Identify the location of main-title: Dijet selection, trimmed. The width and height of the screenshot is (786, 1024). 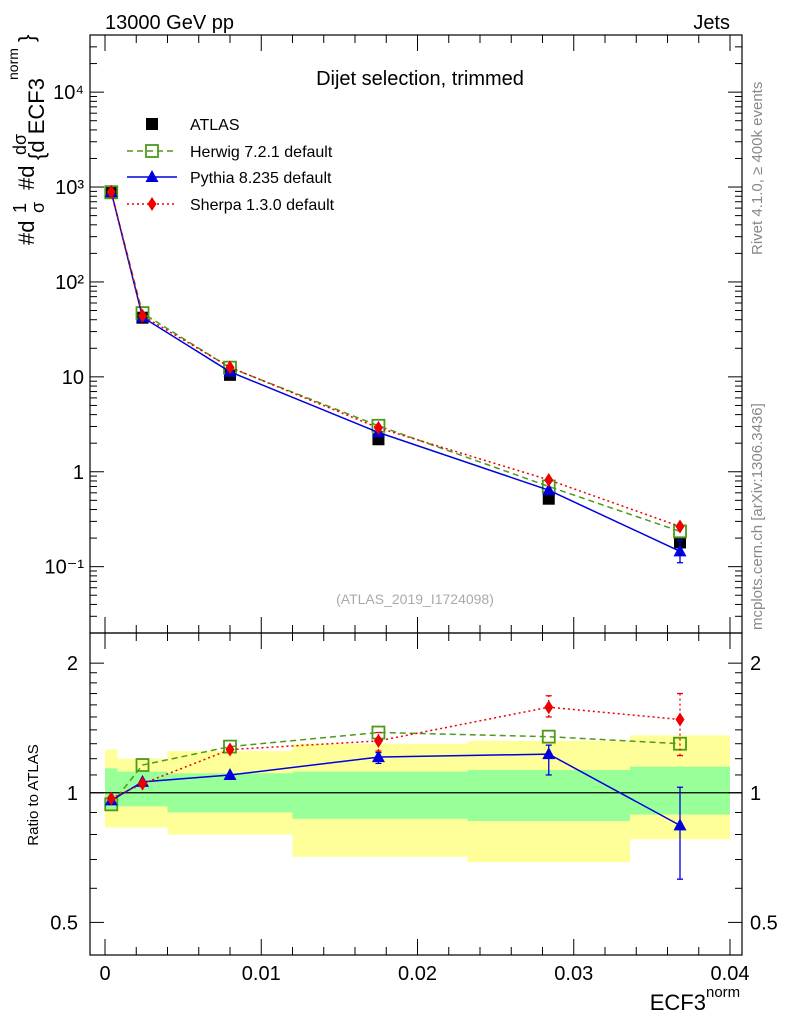
(420, 79).